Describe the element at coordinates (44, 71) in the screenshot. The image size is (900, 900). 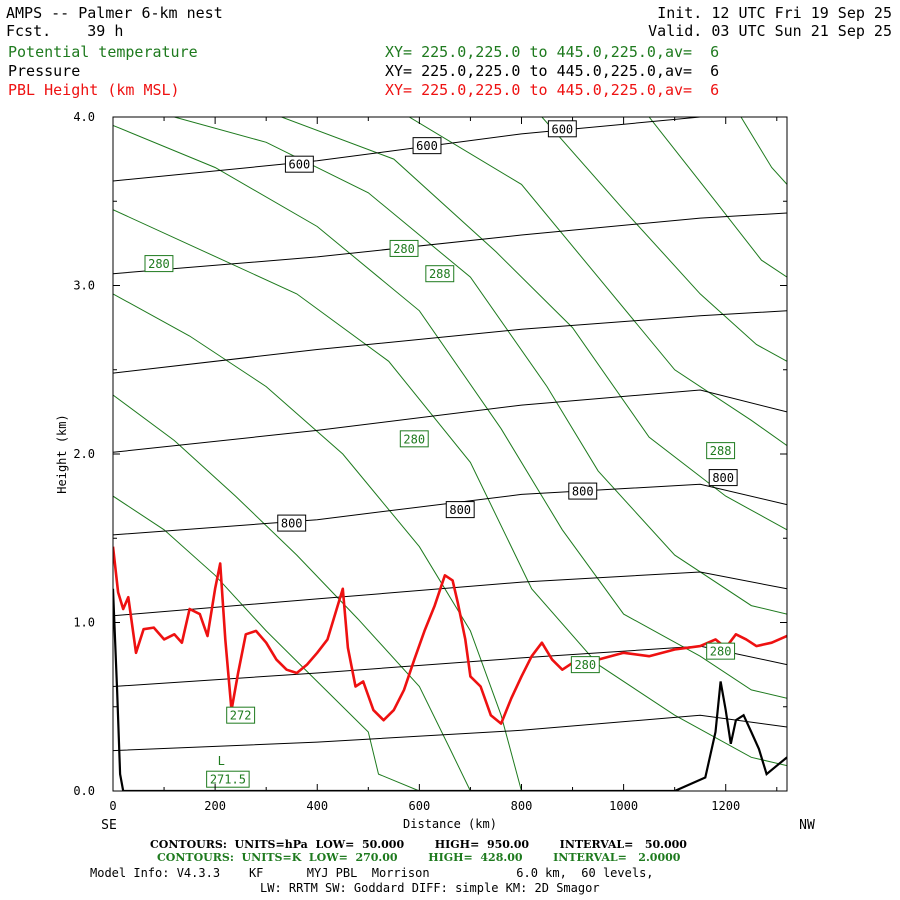
I see `field-pressure-name: Pressure` at that location.